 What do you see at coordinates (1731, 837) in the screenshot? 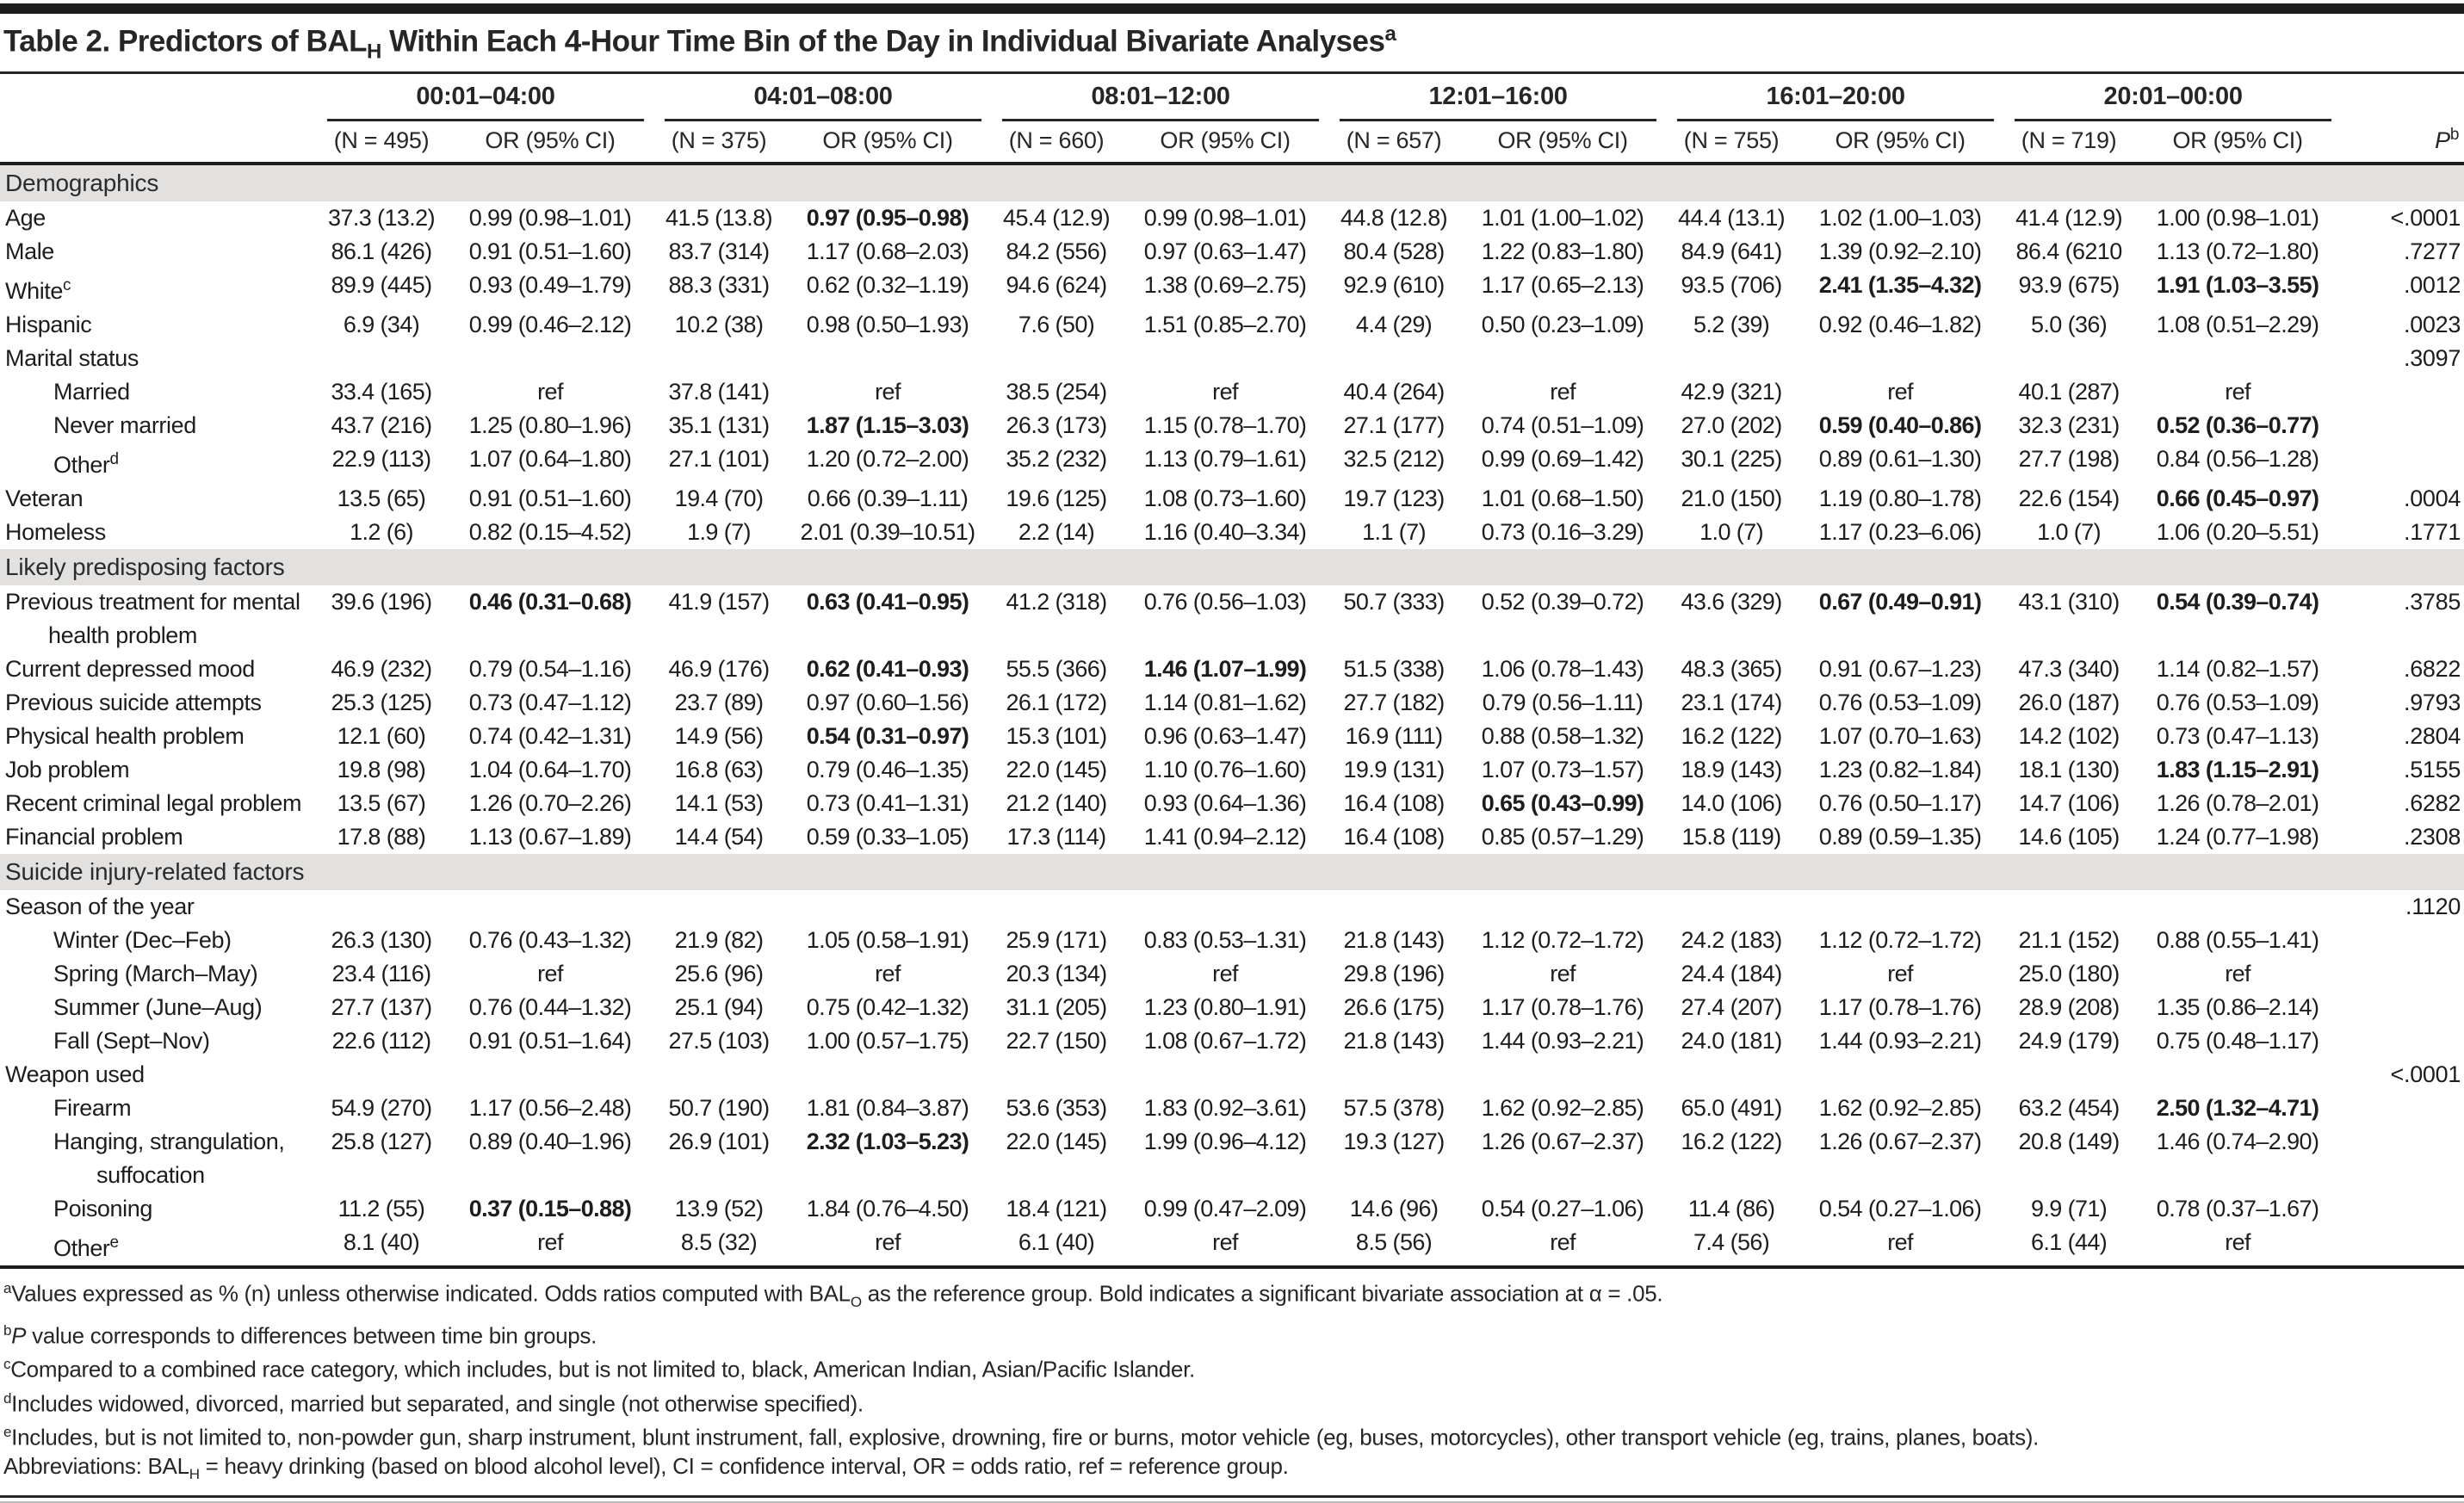
I see `cell-percent-n: 15.8 (119)` at bounding box center [1731, 837].